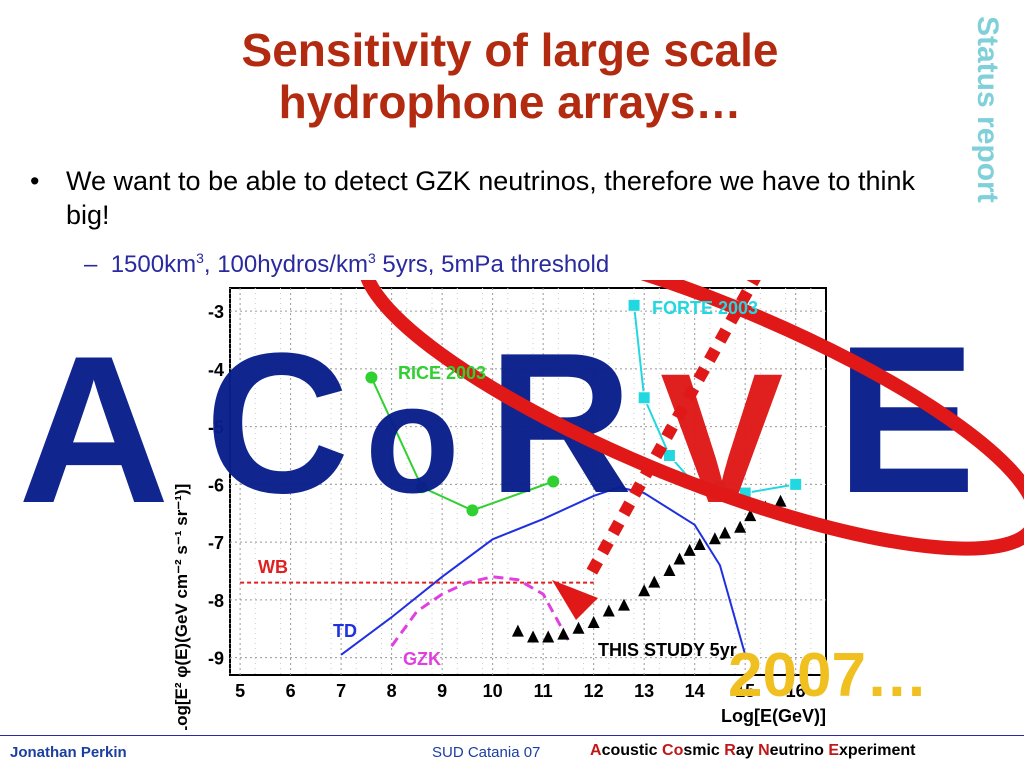 The image size is (1024, 768). What do you see at coordinates (442, 691) in the screenshot?
I see `x-tick-label: 9` at bounding box center [442, 691].